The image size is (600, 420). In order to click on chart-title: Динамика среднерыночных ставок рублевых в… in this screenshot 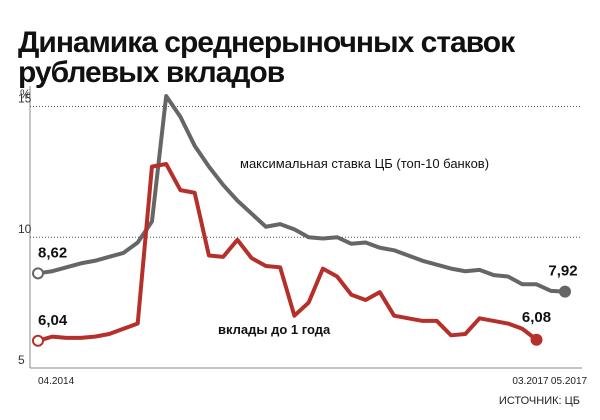, I will do `click(267, 57)`.